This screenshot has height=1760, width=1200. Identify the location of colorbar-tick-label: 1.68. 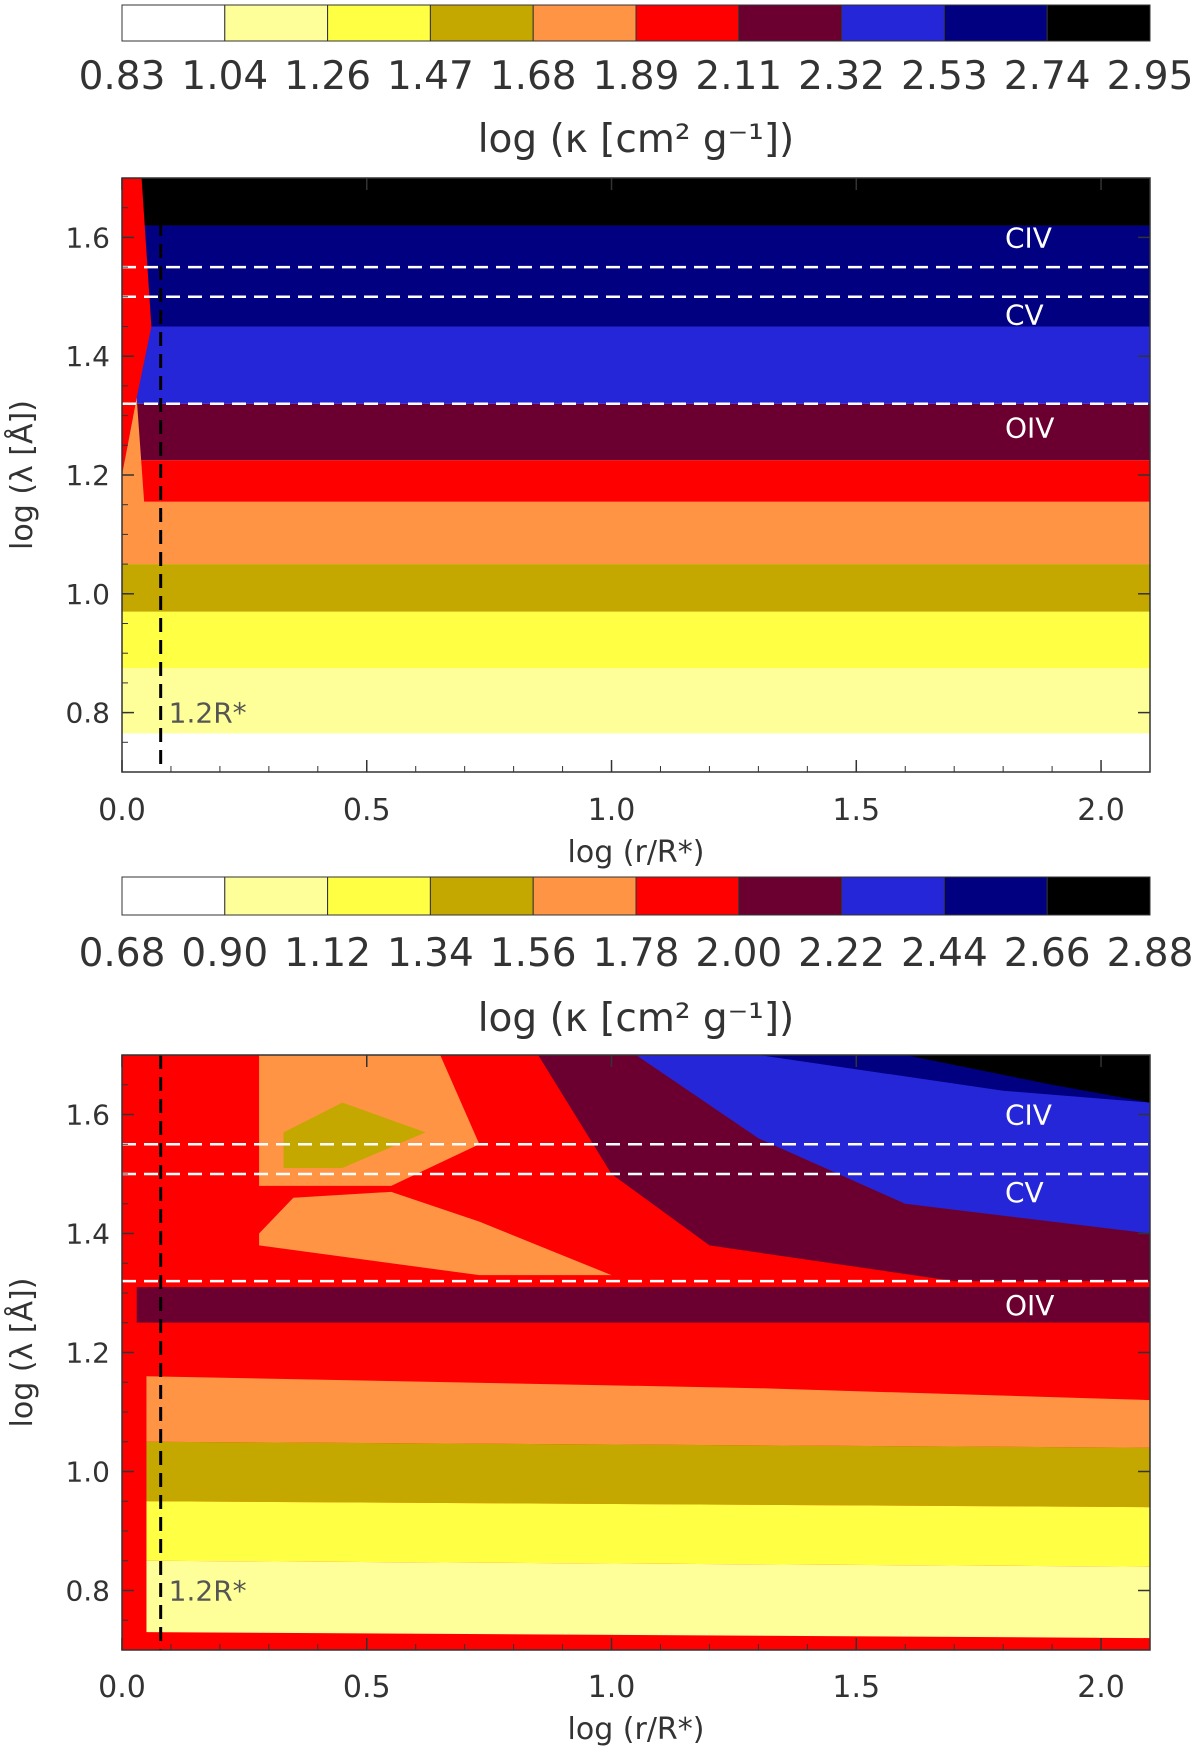
(533, 76).